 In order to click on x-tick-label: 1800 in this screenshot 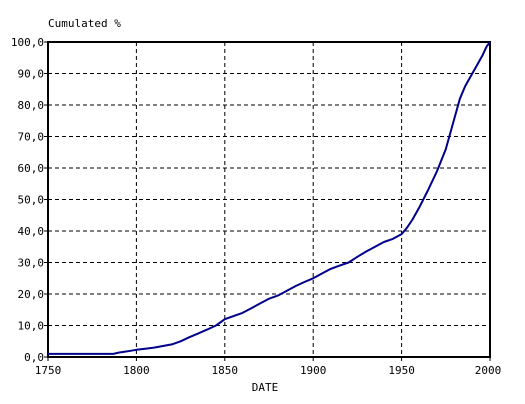, I will do `click(136, 370)`.